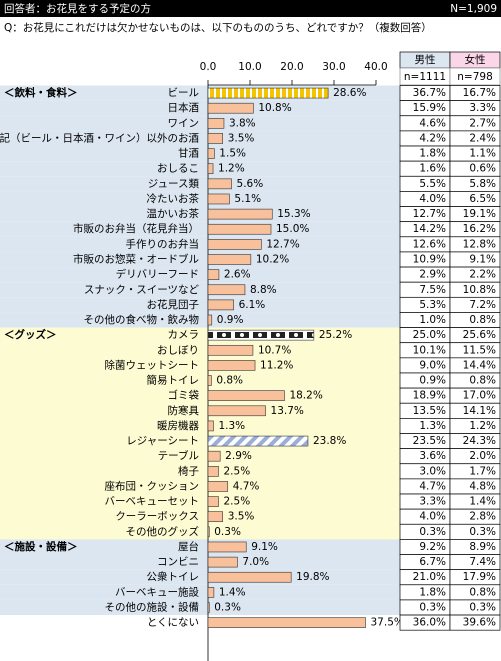  What do you see at coordinates (184, 107) in the screenshot?
I see `category-label: 日本酒` at bounding box center [184, 107].